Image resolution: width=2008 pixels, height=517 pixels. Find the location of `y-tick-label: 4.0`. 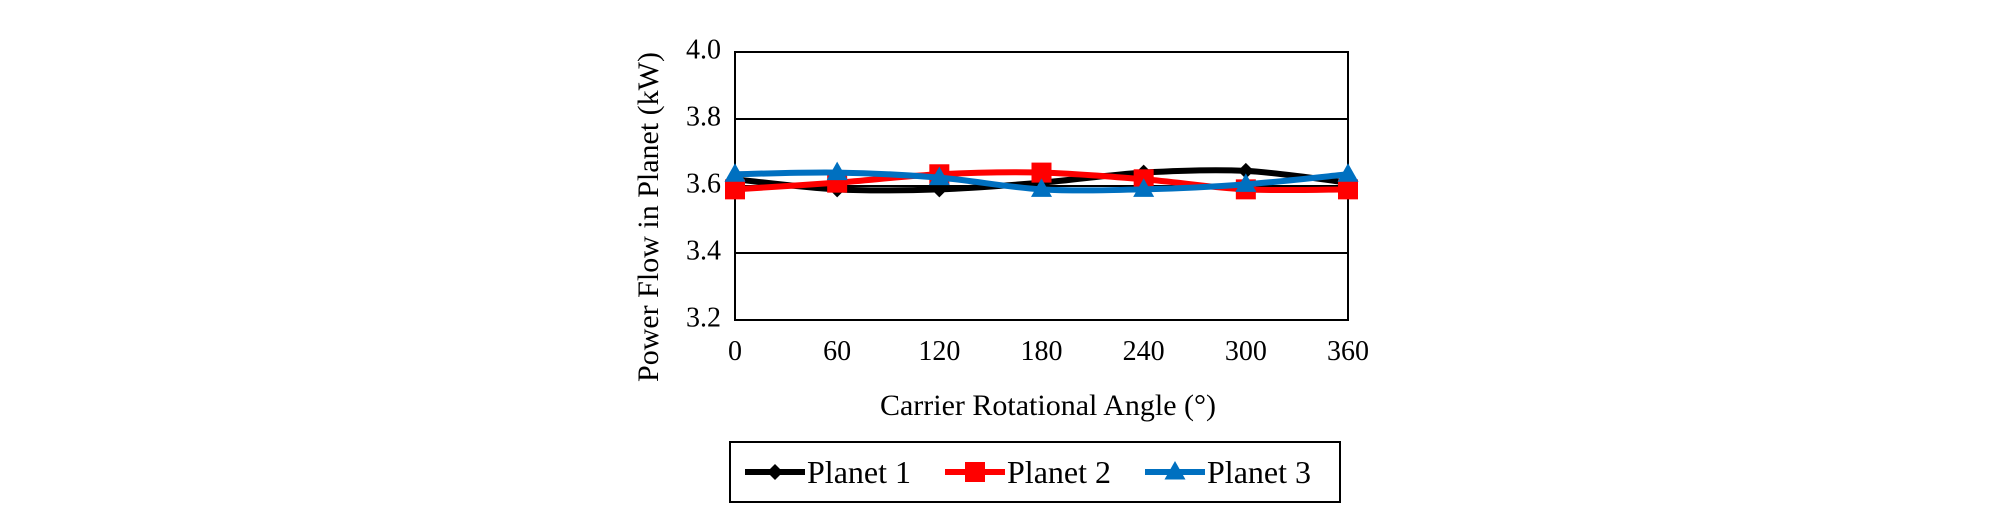

y-tick-label: 4.0 is located at coordinates (703, 49).